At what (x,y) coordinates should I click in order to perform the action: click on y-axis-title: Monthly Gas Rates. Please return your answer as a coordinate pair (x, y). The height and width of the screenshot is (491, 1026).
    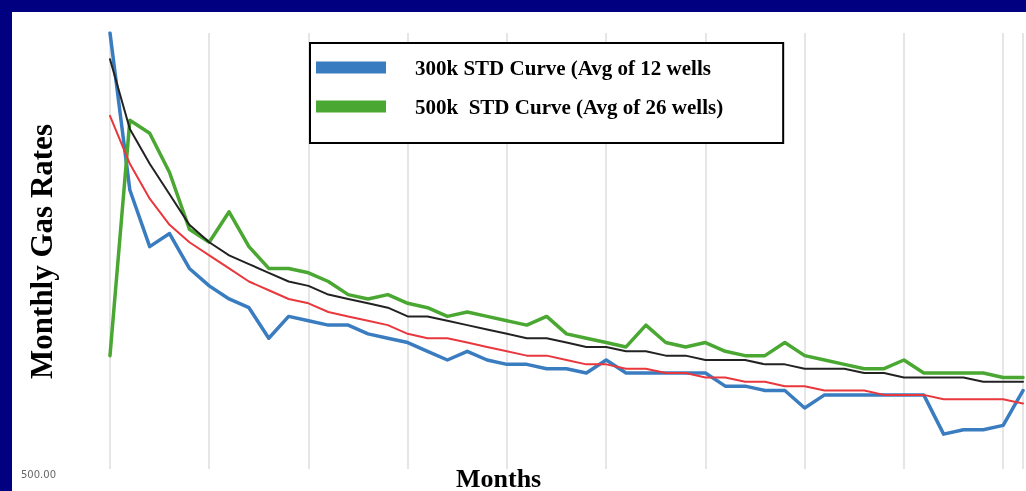
    Looking at the image, I should click on (41, 251).